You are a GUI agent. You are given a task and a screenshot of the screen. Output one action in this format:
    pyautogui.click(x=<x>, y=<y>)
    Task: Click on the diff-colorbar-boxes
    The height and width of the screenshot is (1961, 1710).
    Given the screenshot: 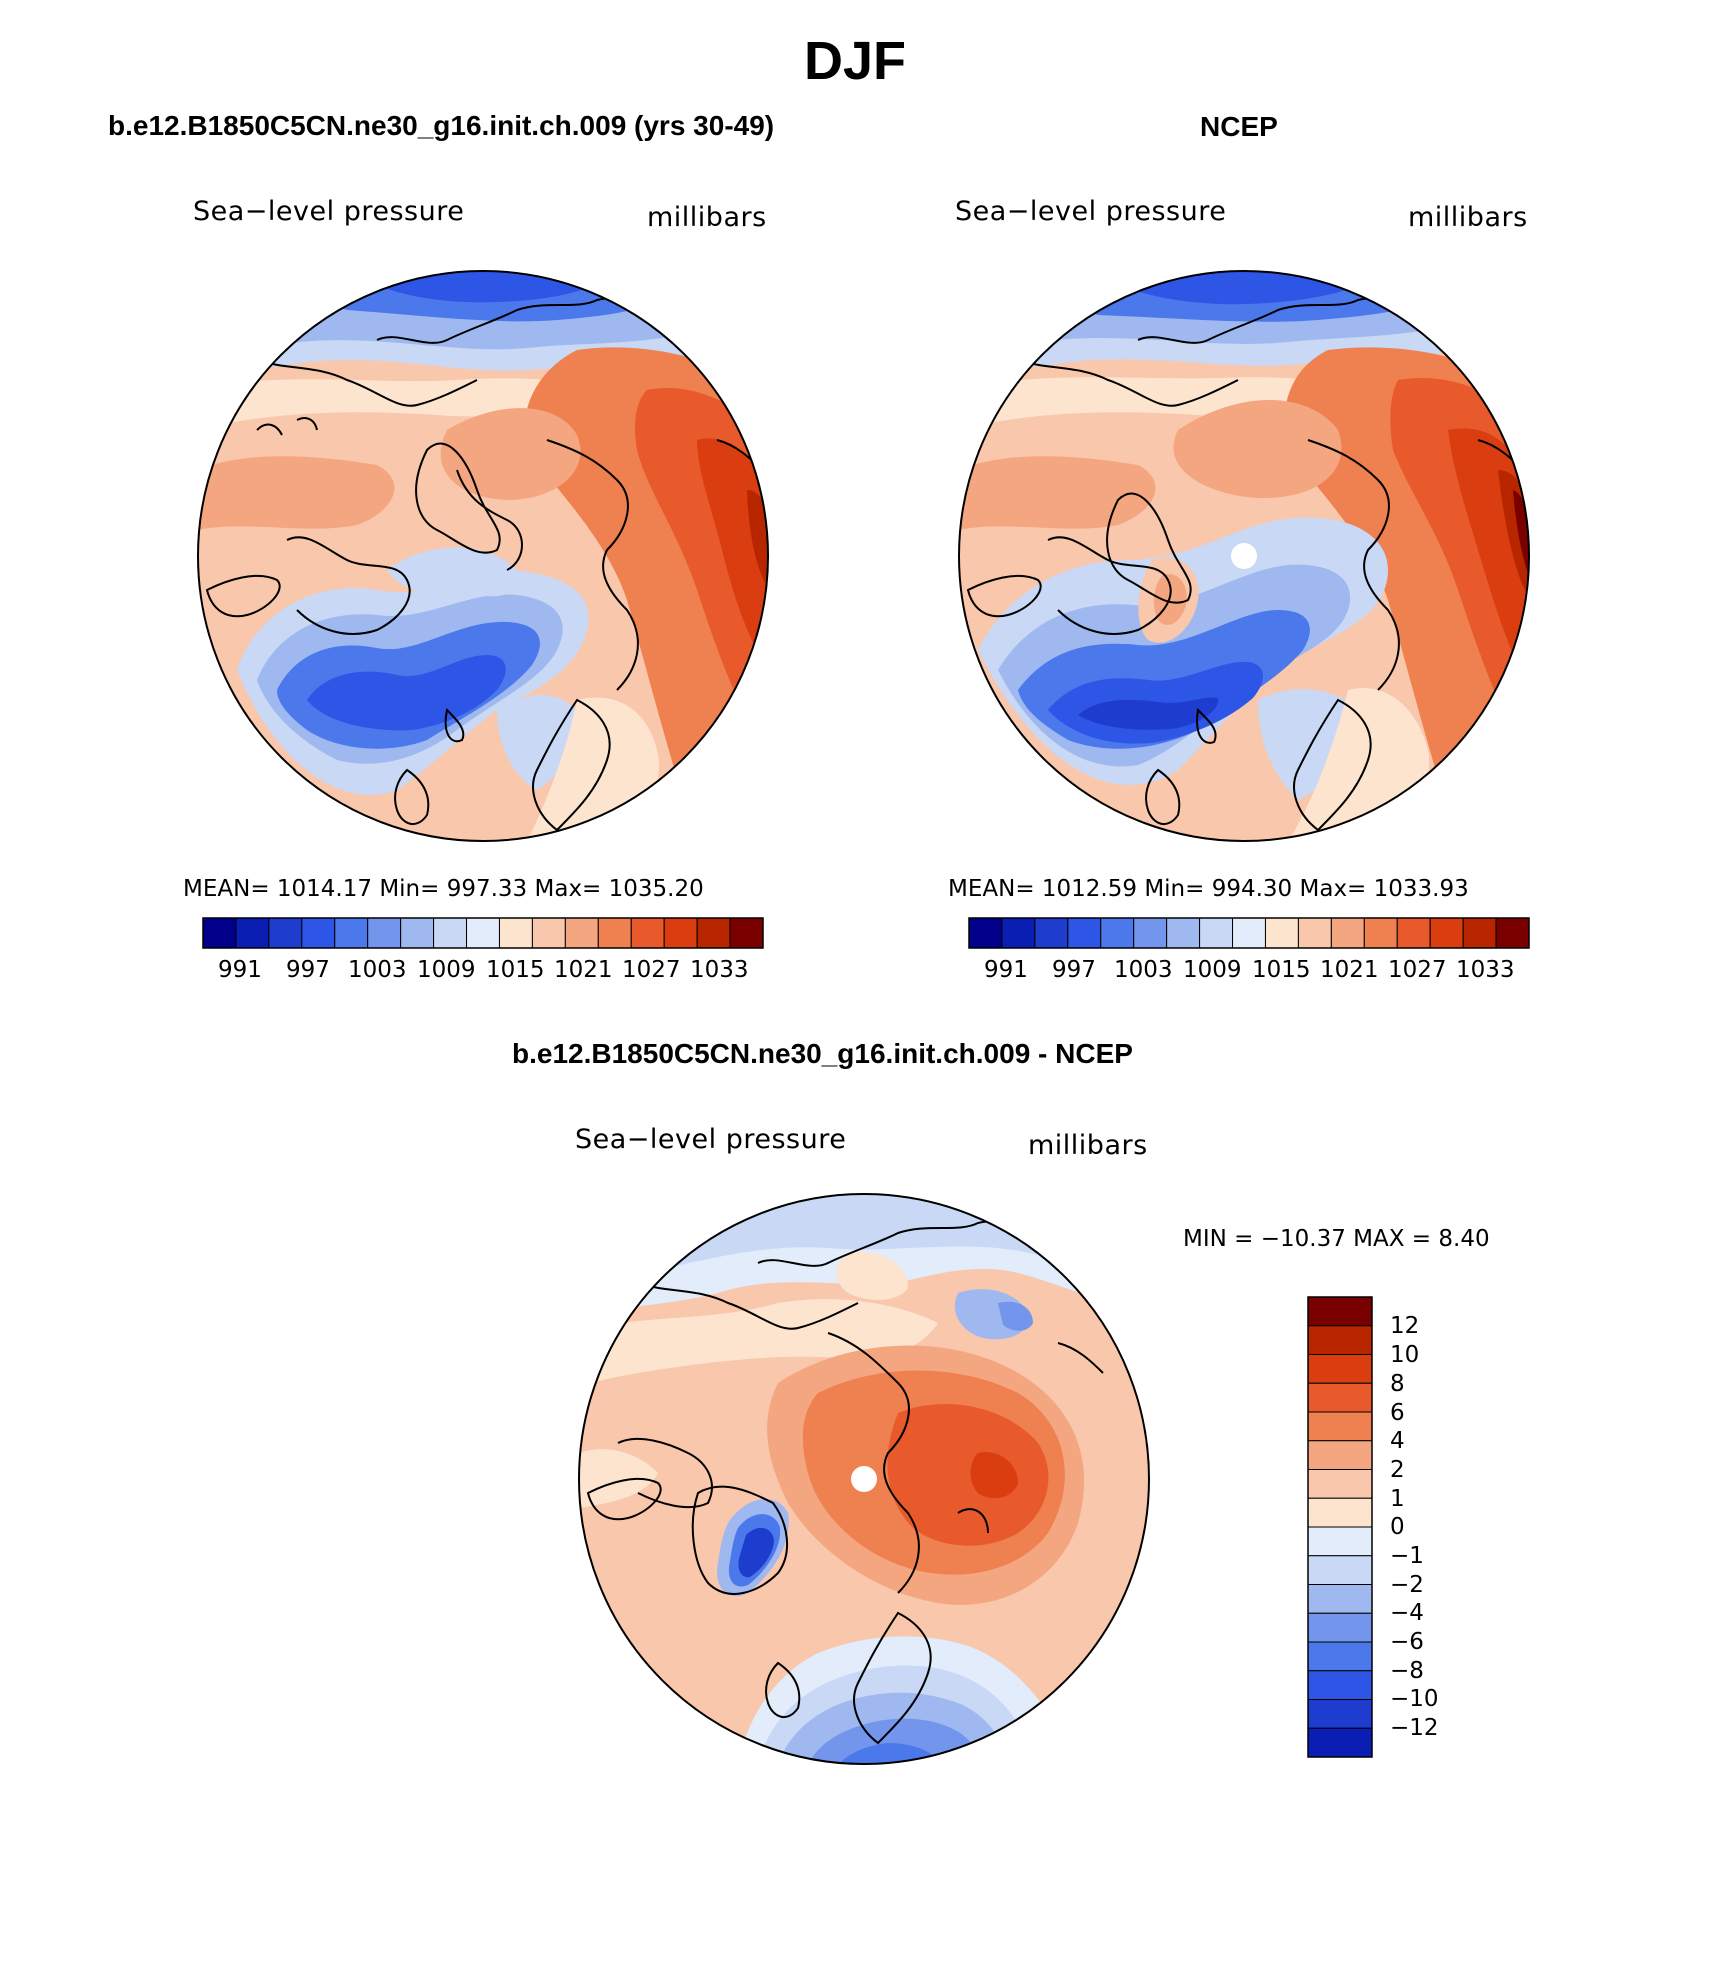 What is the action you would take?
    pyautogui.click(x=1340, y=1527)
    